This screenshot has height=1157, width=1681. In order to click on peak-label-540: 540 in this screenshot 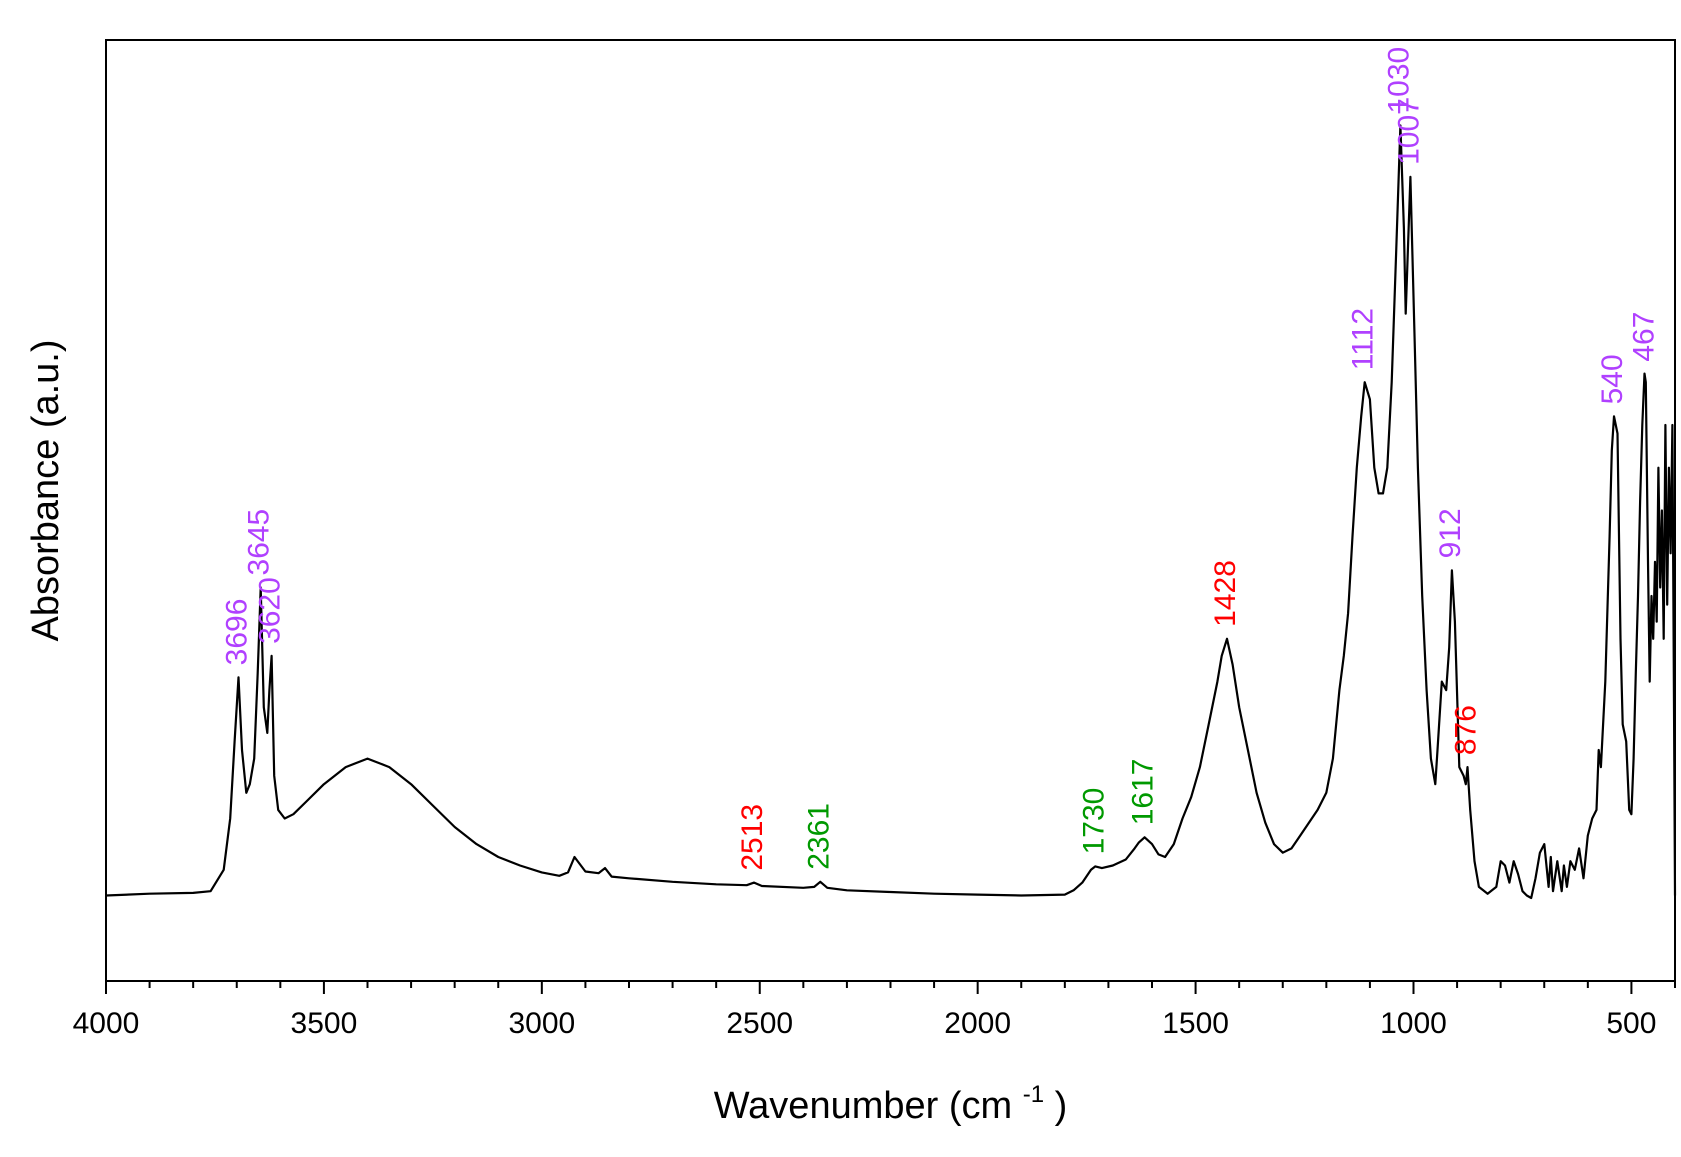, I will do `click(1612, 379)`.